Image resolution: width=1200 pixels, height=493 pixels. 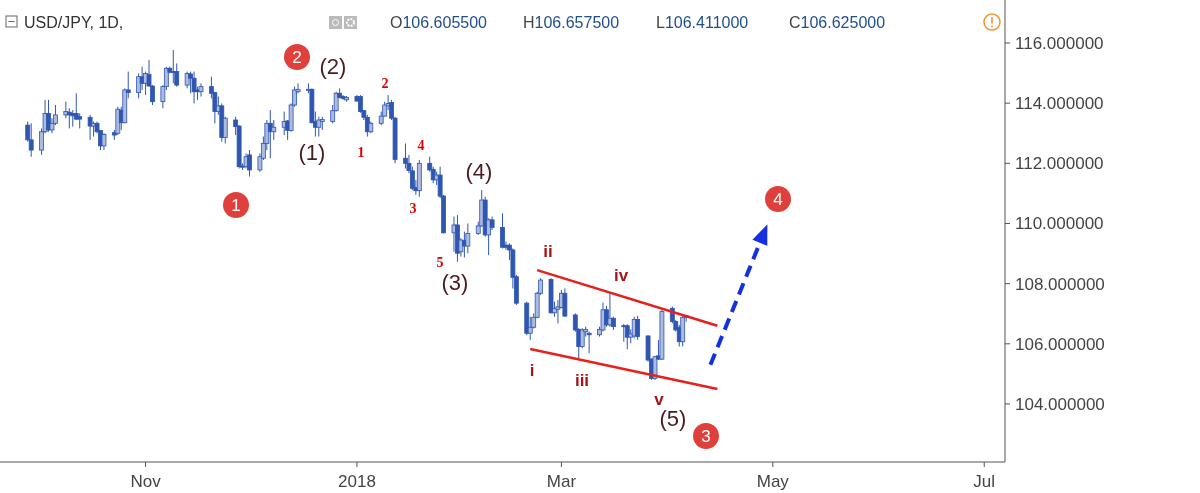 I want to click on annotation: iv, so click(x=621, y=275).